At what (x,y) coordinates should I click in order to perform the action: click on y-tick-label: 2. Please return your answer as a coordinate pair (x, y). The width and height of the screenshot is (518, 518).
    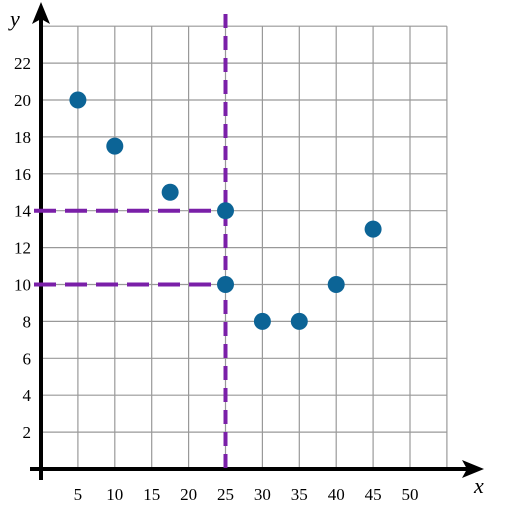
    Looking at the image, I should click on (27, 432).